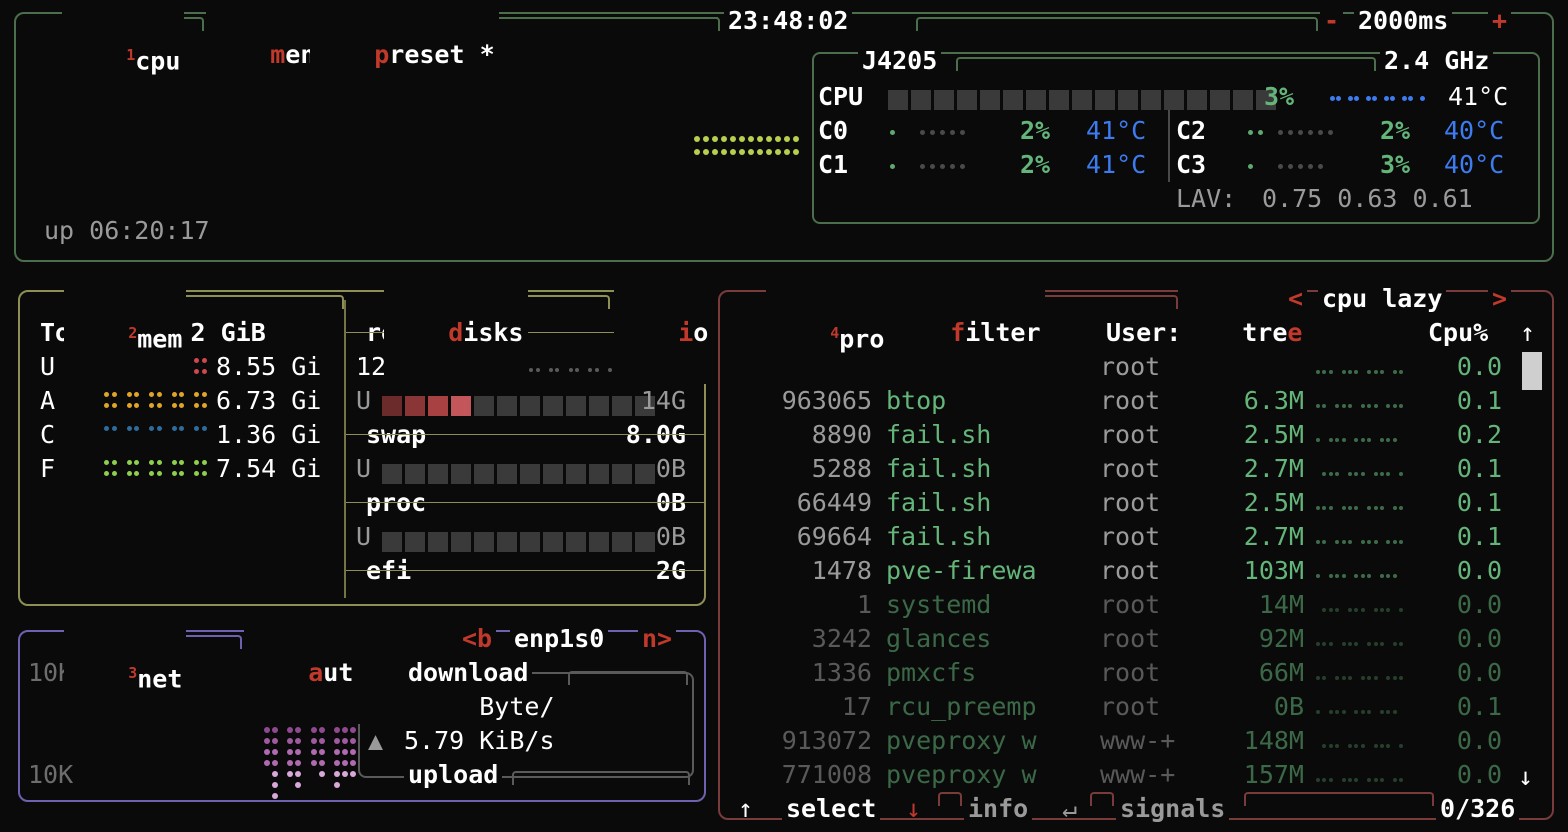 The height and width of the screenshot is (832, 1568). I want to click on disks-io-toggle: io, so click(663, 333).